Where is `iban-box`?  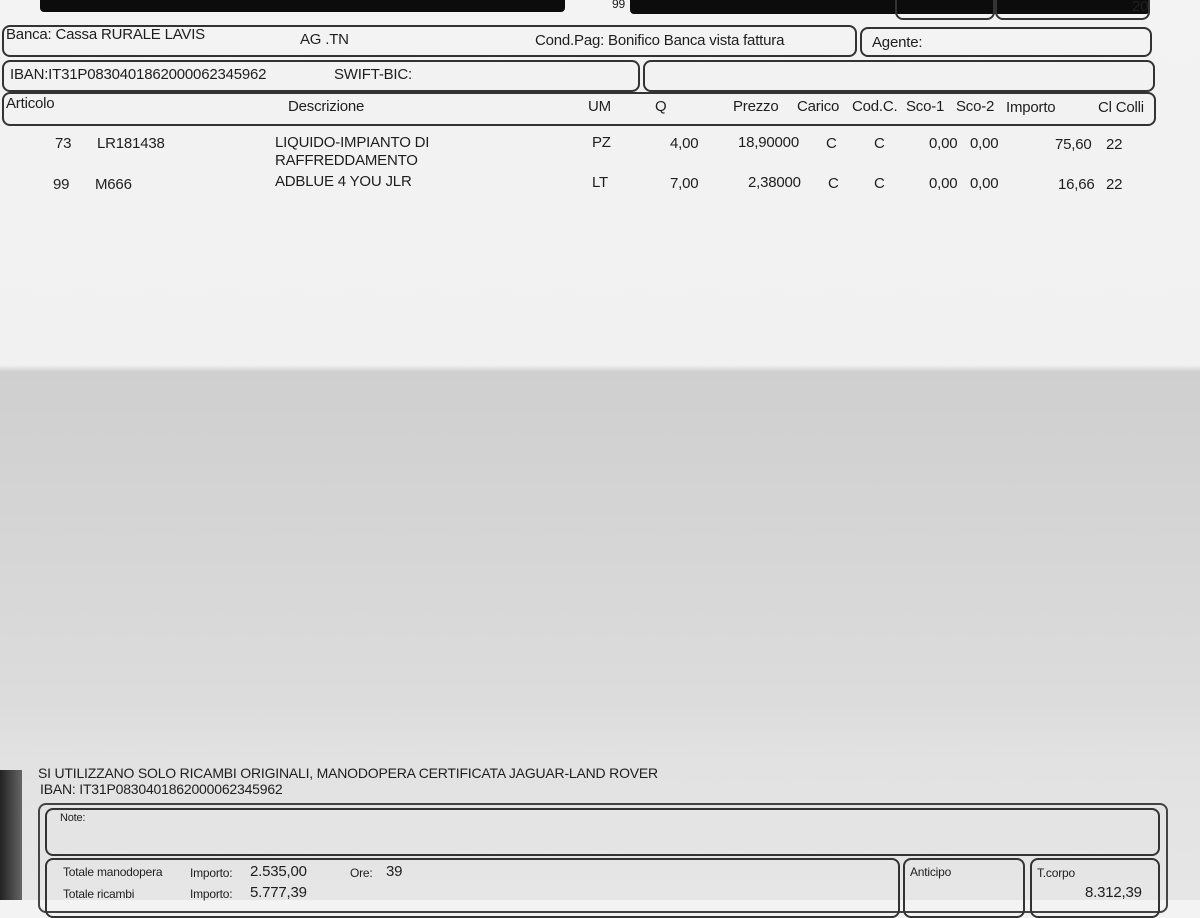 iban-box is located at coordinates (321, 76).